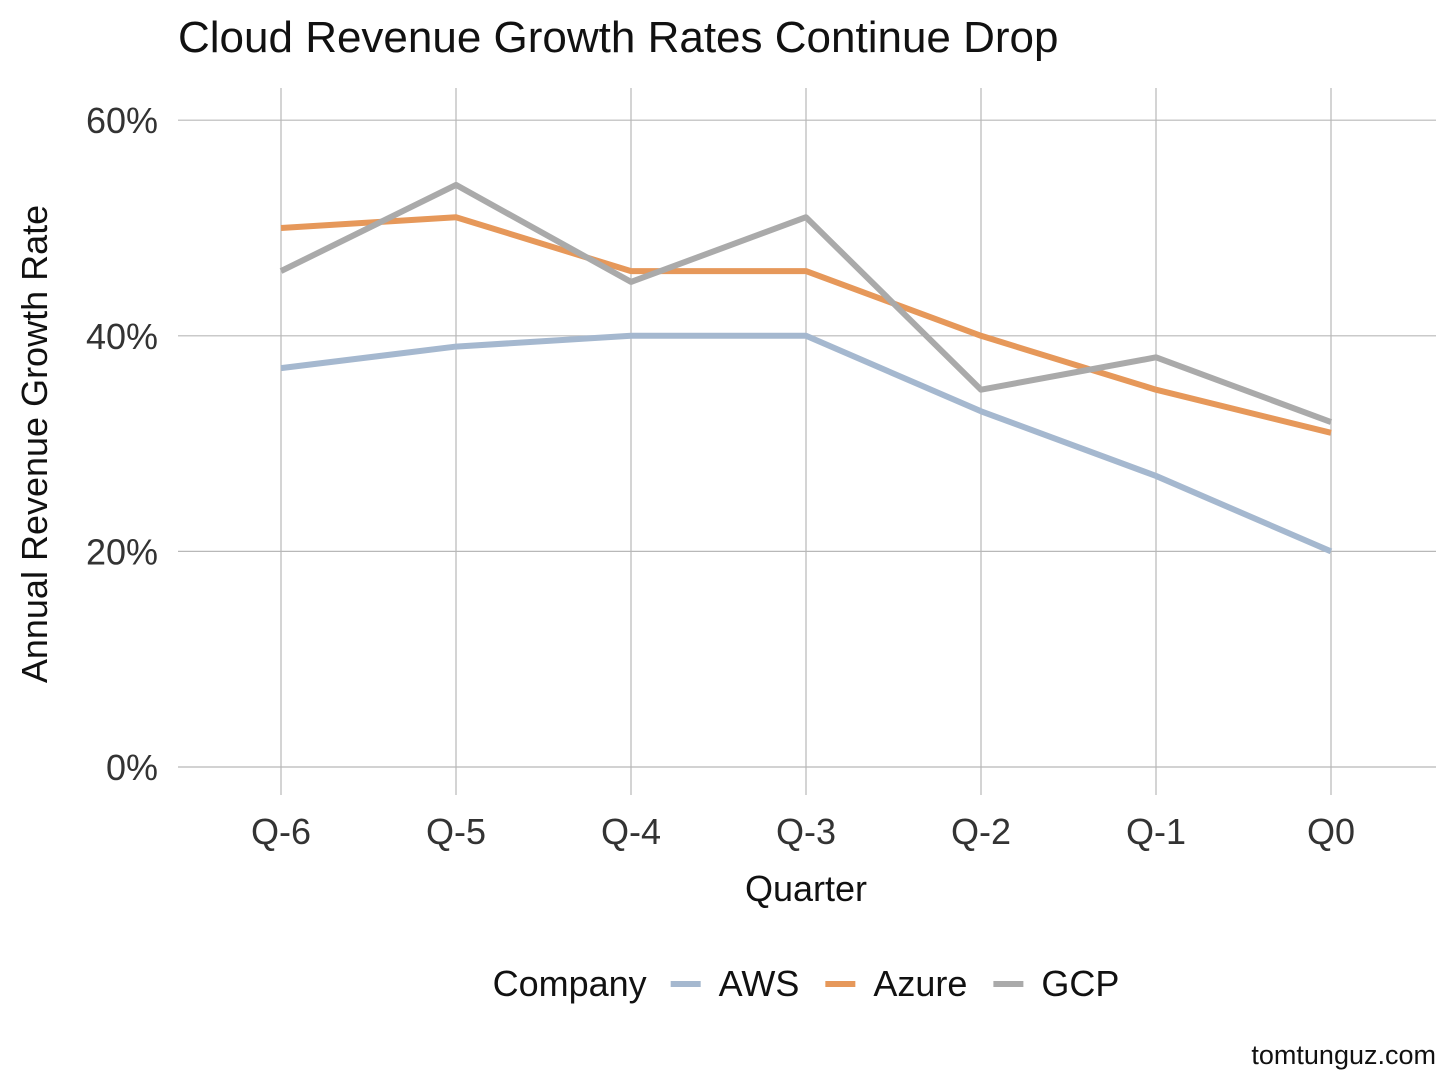 The image size is (1456, 1092). I want to click on y-axis-title: Annual Revenue Growth Rate, so click(34, 444).